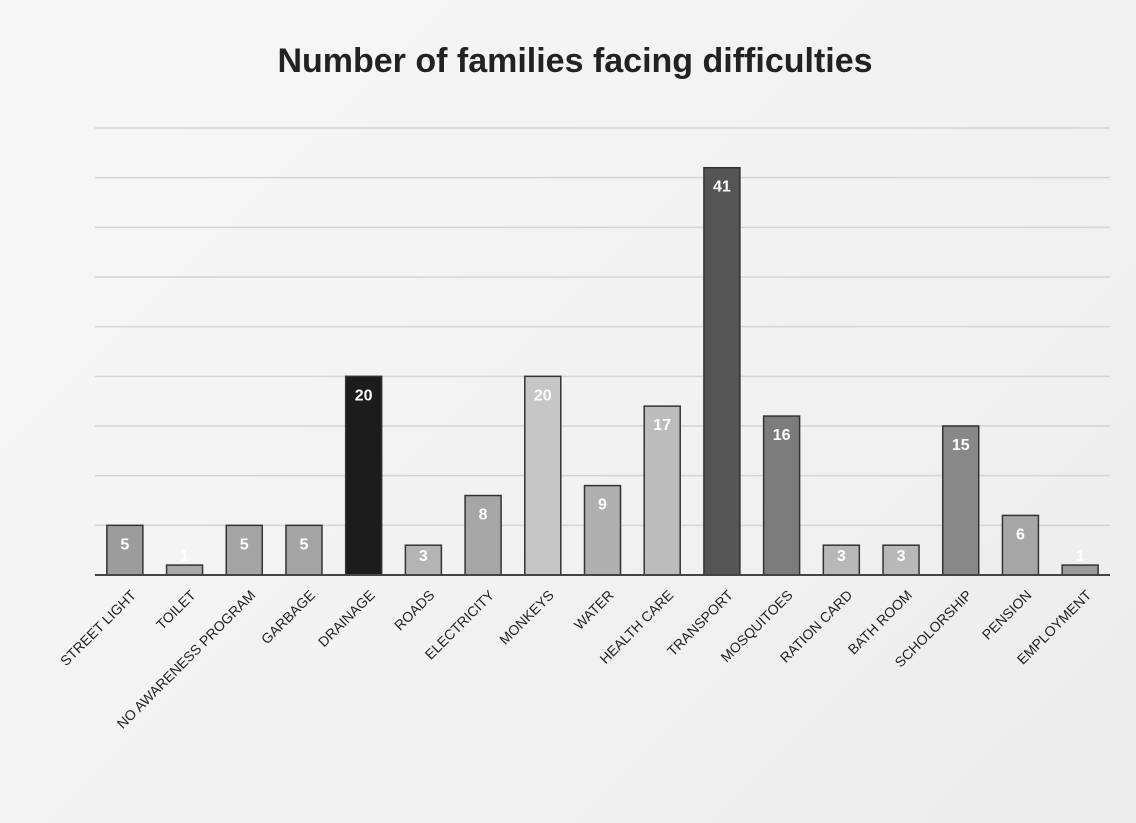 The image size is (1136, 823). What do you see at coordinates (526, 617) in the screenshot?
I see `tick-label-monkeys: MONKEYS` at bounding box center [526, 617].